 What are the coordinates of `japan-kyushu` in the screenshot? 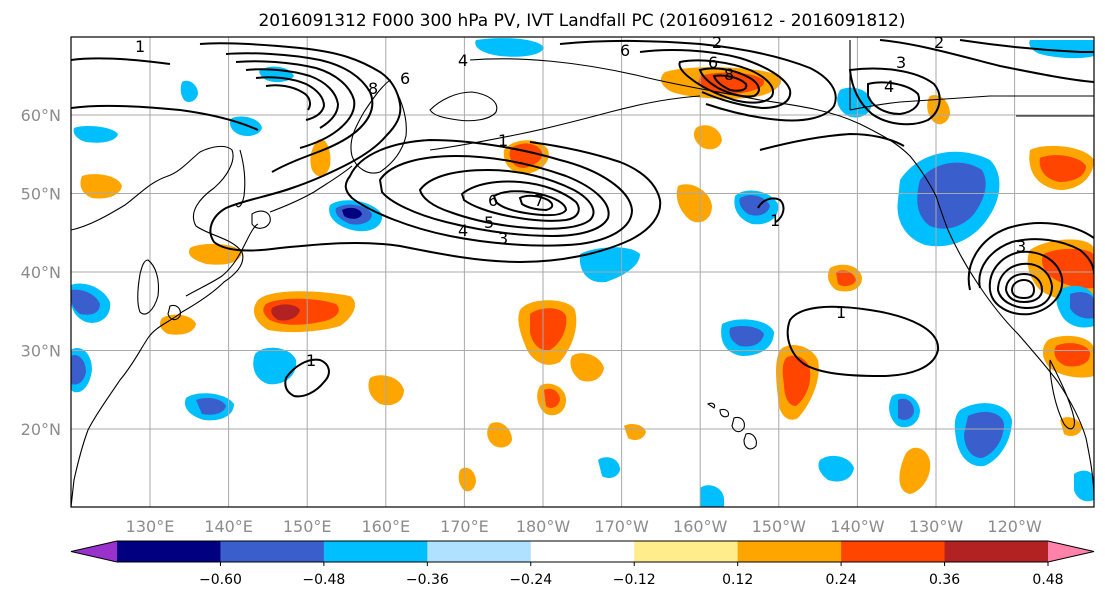 It's located at (174, 312).